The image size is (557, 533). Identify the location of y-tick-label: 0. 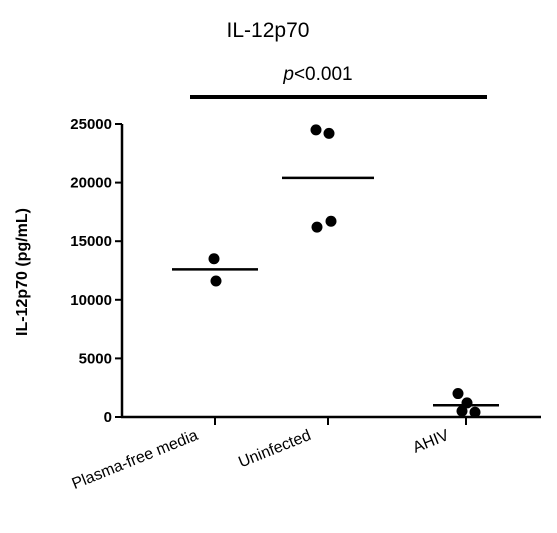
(108, 417).